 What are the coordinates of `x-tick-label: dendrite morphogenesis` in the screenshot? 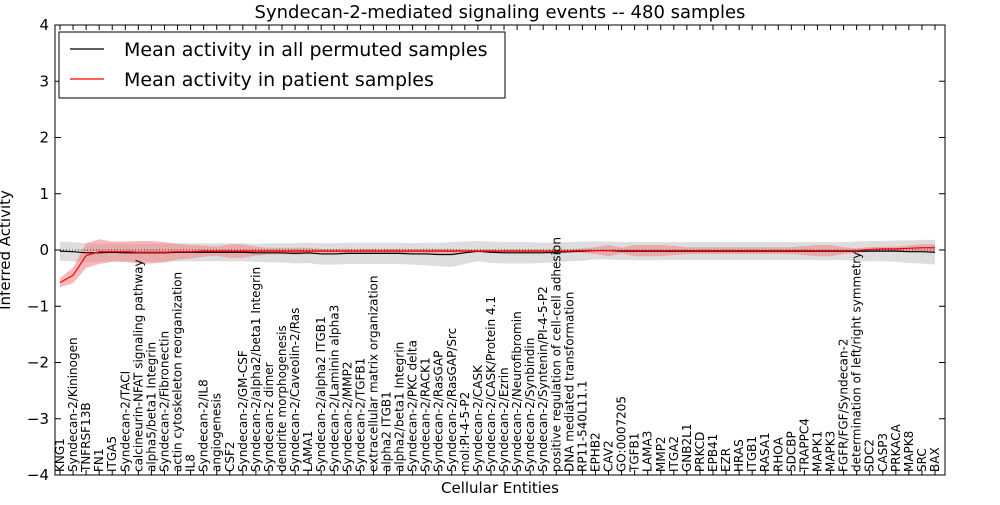 It's located at (282, 398).